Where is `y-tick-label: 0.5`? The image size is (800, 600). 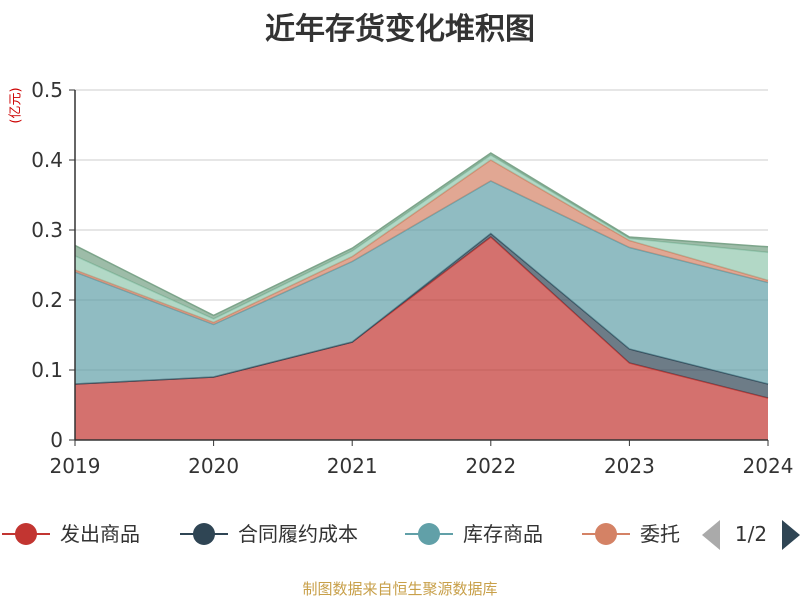
y-tick-label: 0.5 is located at coordinates (47, 90).